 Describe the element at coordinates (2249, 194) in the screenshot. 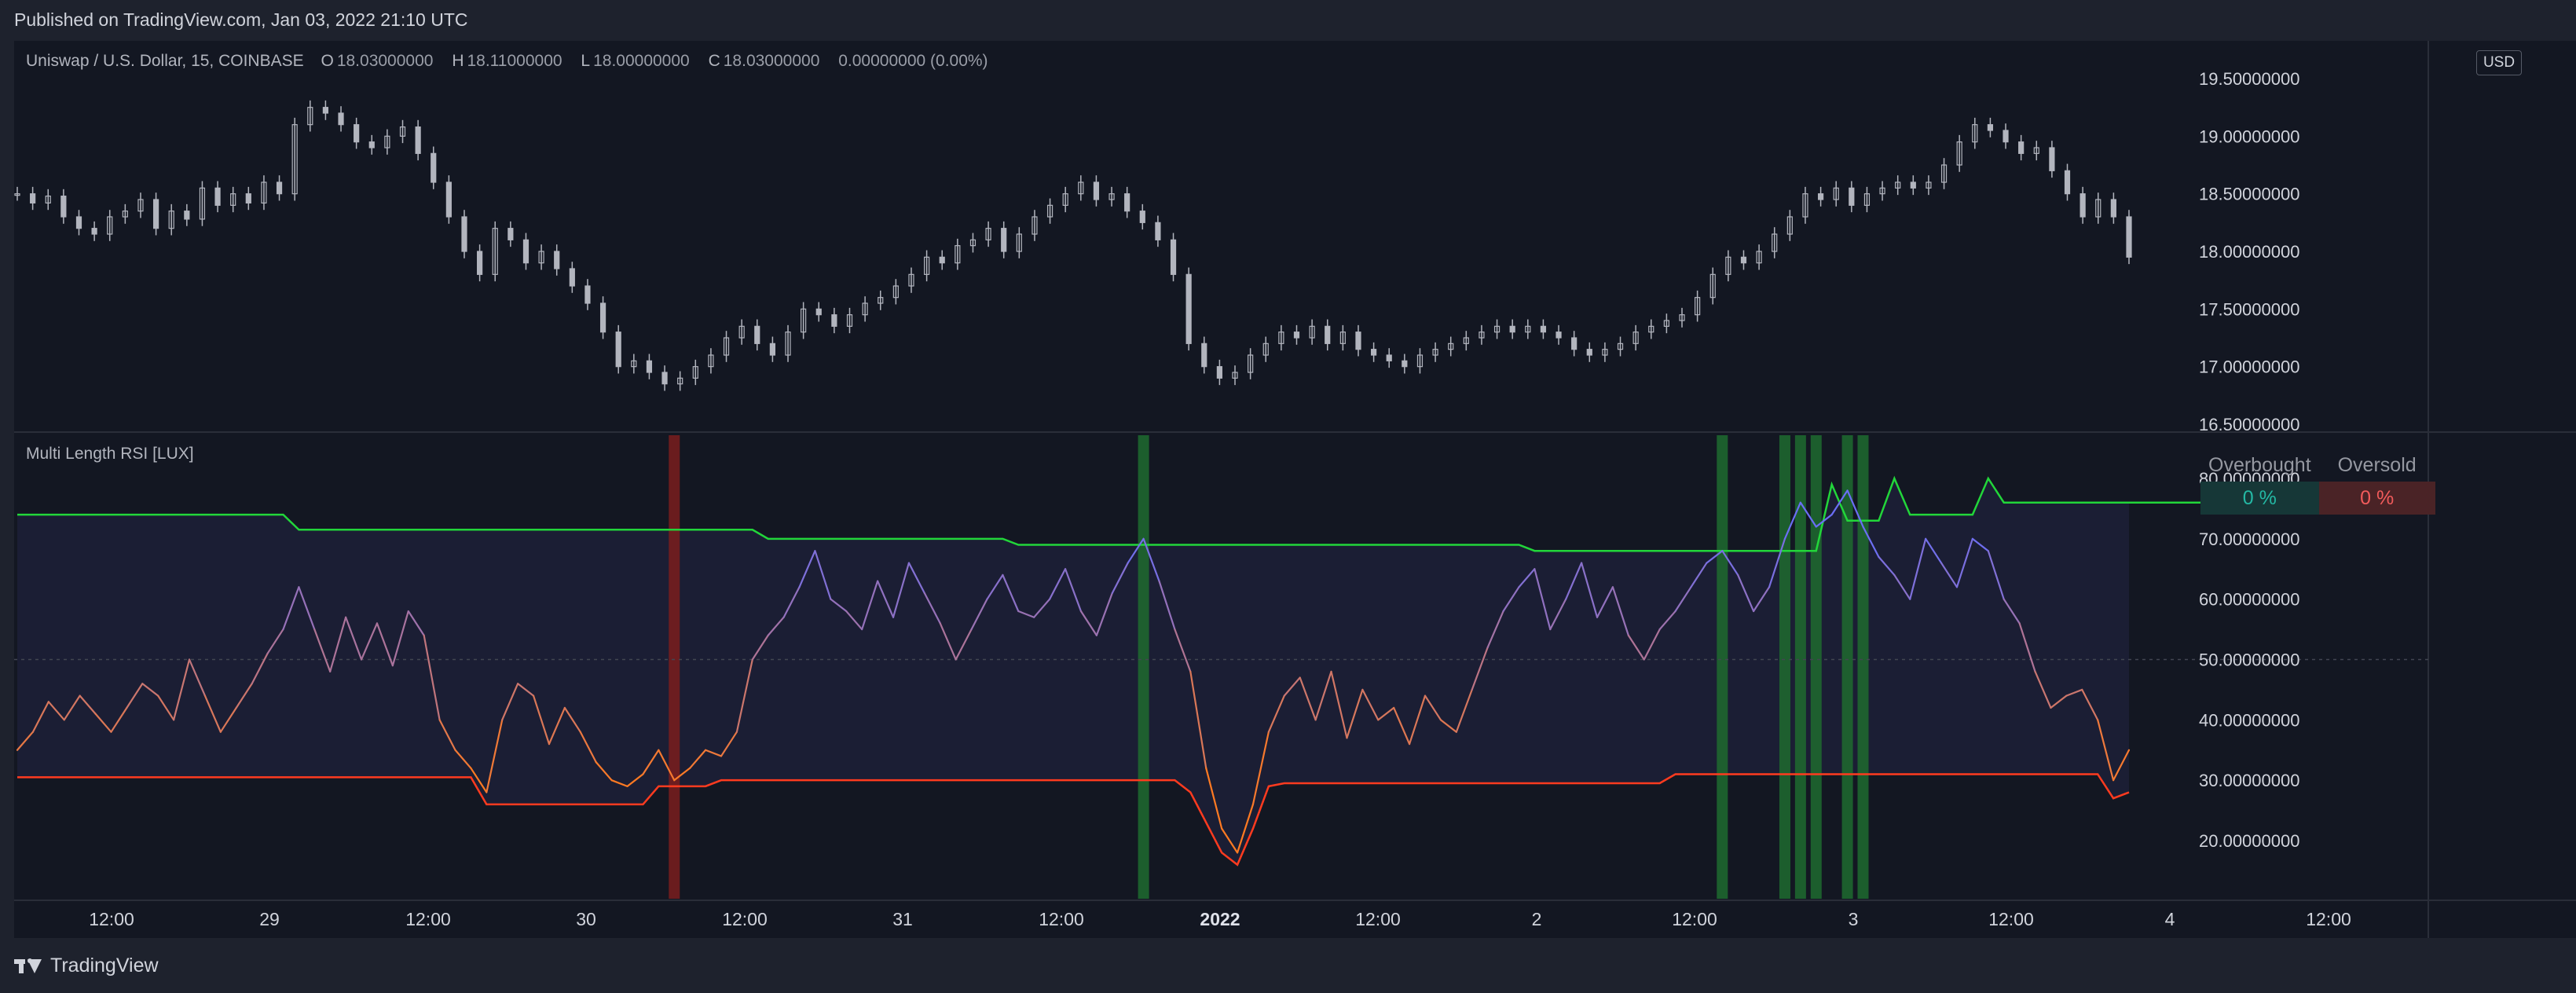

I see `price-axis-label: 18.50000000` at that location.